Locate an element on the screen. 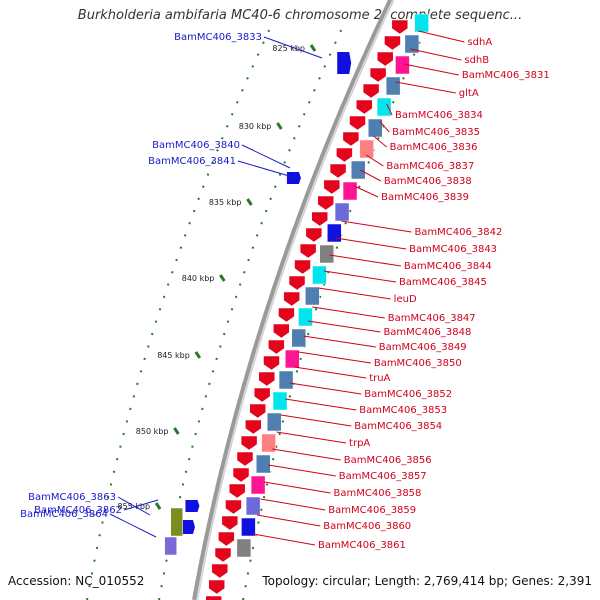 The image size is (600, 600). kbp-label: 840 kbp is located at coordinates (198, 278).